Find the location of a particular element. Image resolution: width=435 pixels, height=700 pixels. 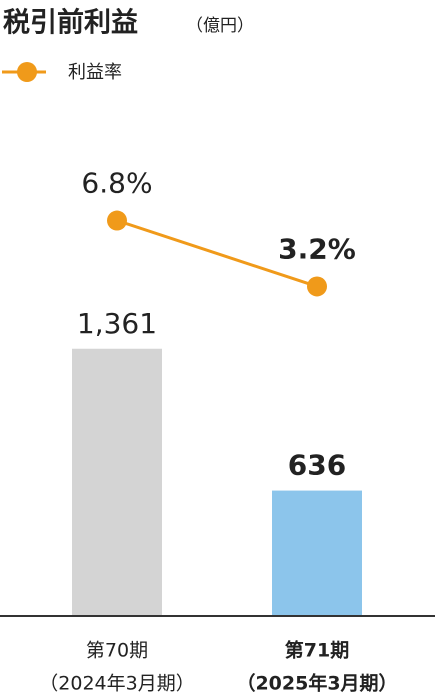

chart-title: 税引前利益 is located at coordinates (70, 23).